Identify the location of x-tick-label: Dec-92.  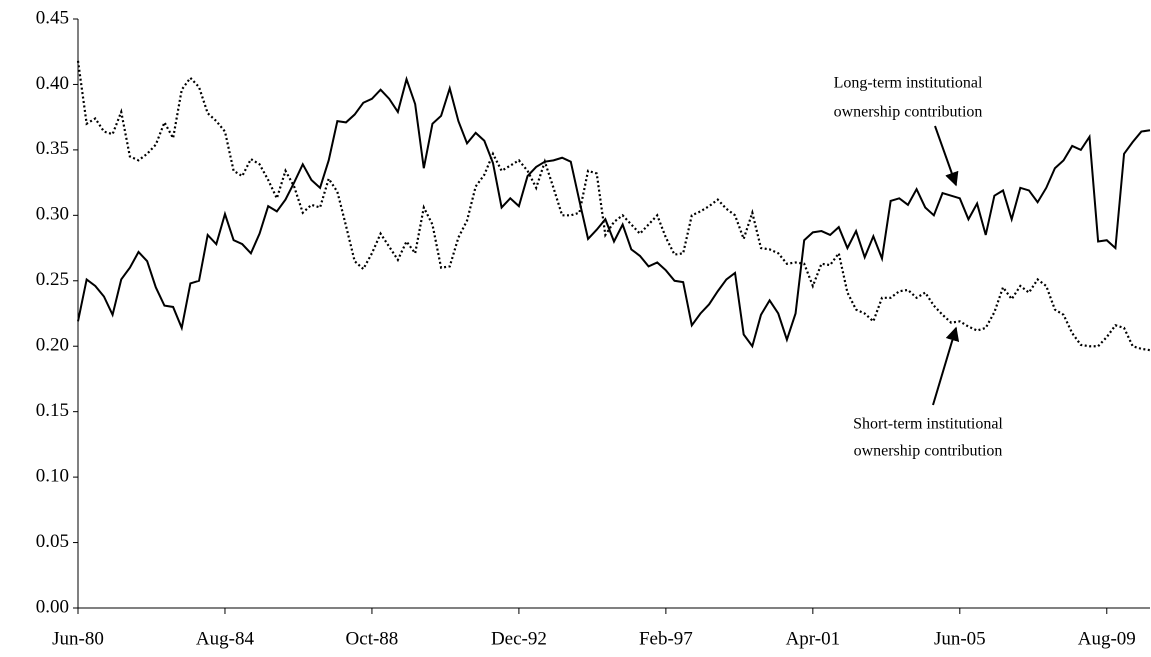
(519, 638).